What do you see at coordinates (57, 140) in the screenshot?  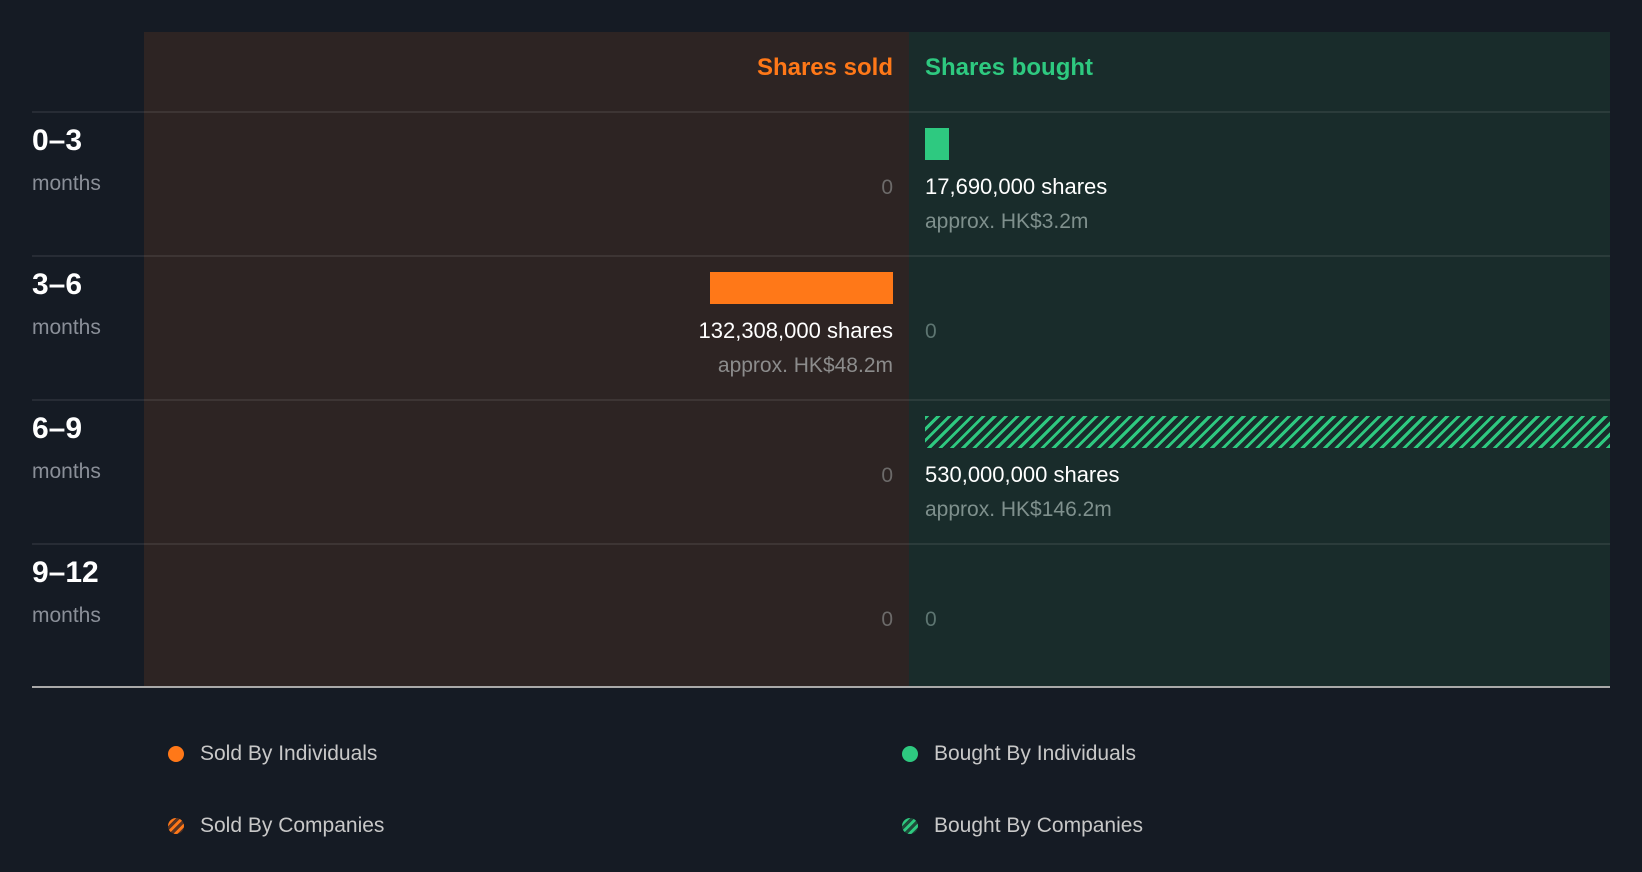 I see `period-label: 0–3` at bounding box center [57, 140].